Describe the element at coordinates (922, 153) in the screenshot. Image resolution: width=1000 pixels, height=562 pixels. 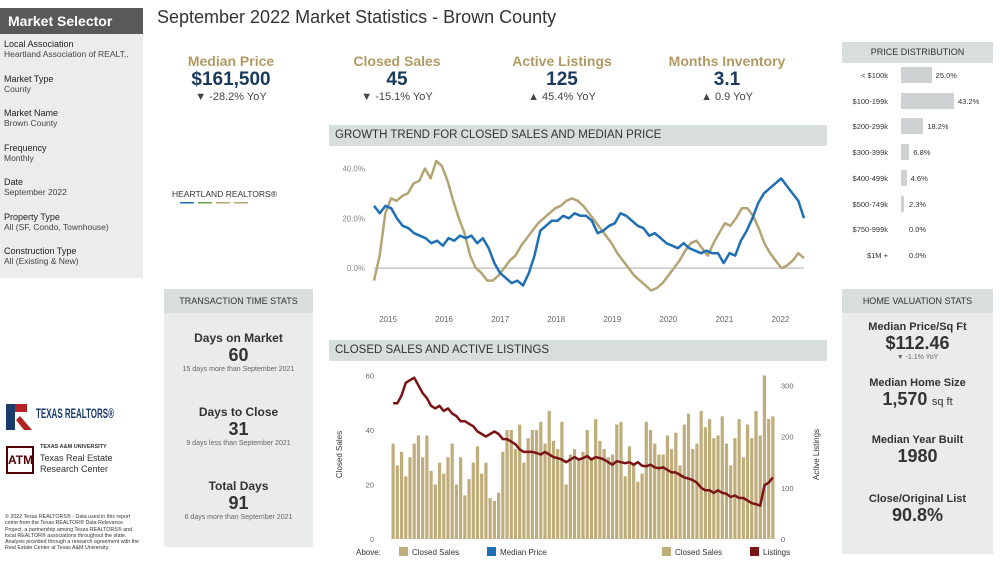
I see `price-range-pct: 6.8%` at that location.